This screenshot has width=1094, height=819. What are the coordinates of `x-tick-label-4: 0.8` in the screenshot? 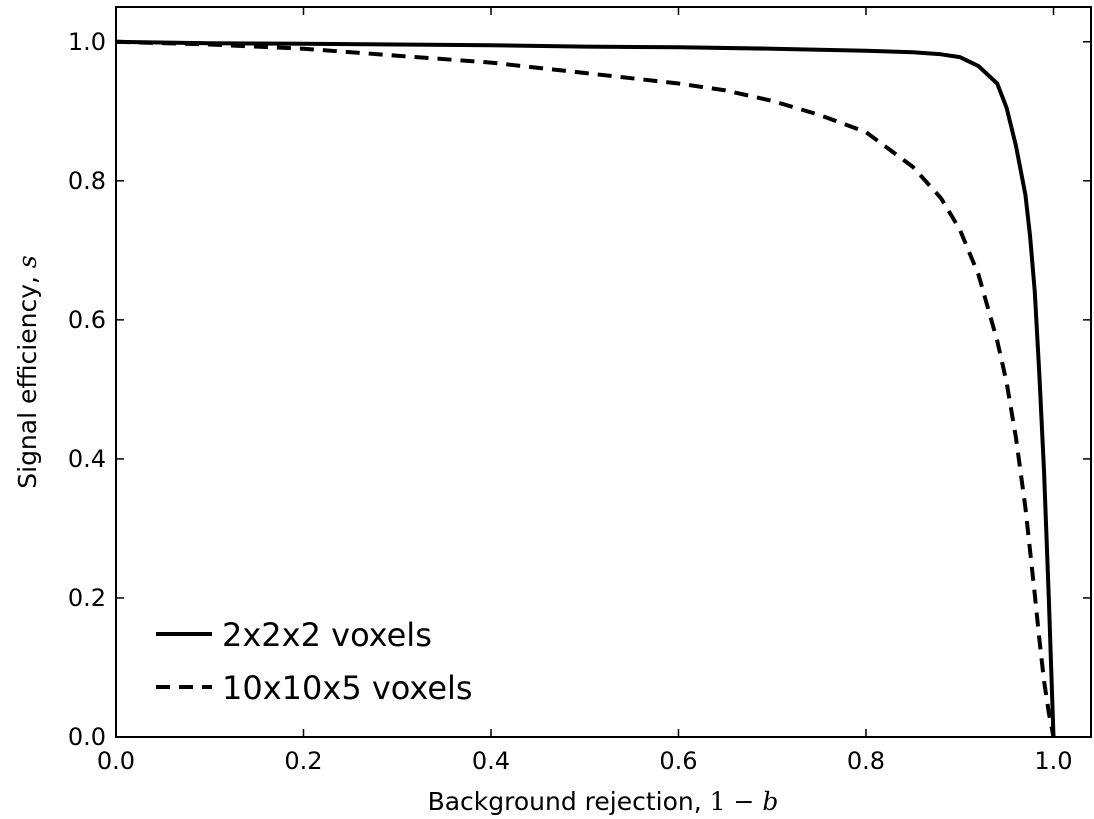 It's located at (866, 761).